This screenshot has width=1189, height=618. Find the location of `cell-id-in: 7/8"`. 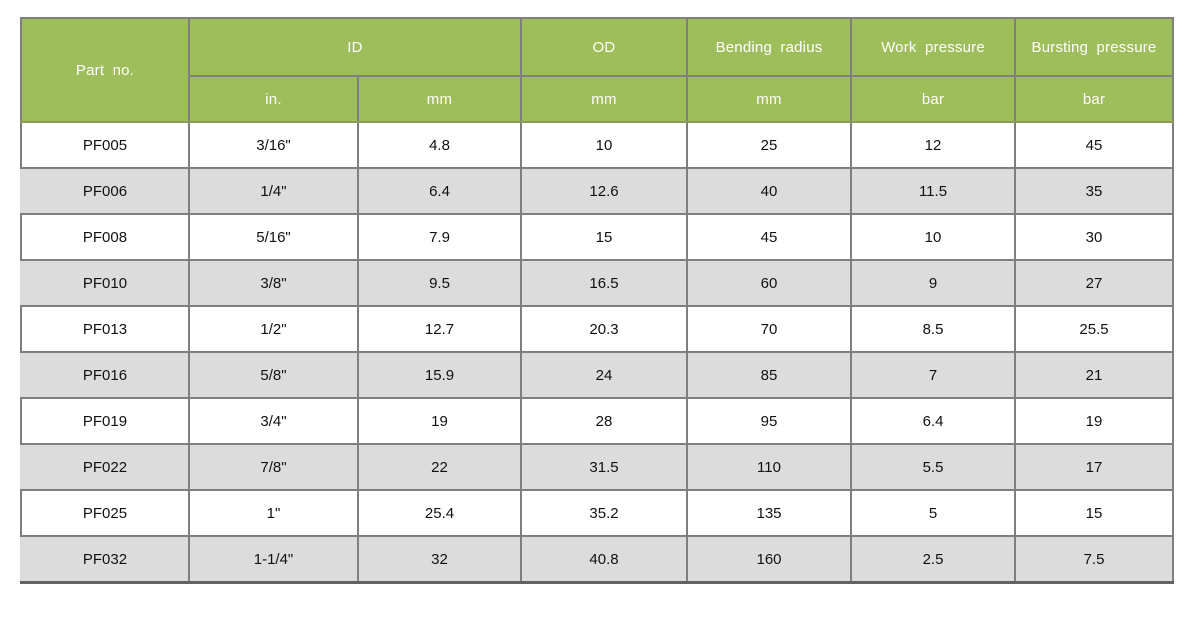

cell-id-in: 7/8" is located at coordinates (273, 467).